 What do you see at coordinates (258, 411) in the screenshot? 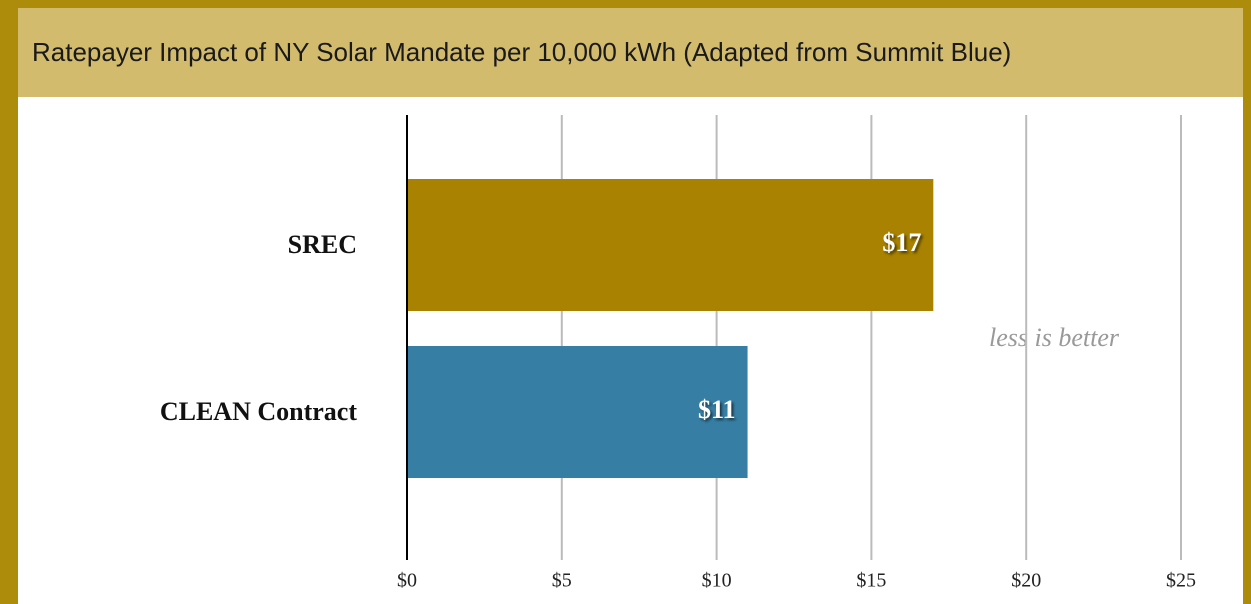
I see `category-label: CLEAN Contract` at bounding box center [258, 411].